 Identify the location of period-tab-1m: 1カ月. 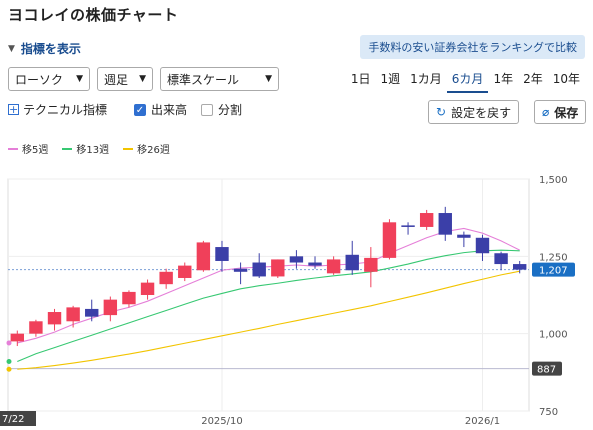
(426, 79).